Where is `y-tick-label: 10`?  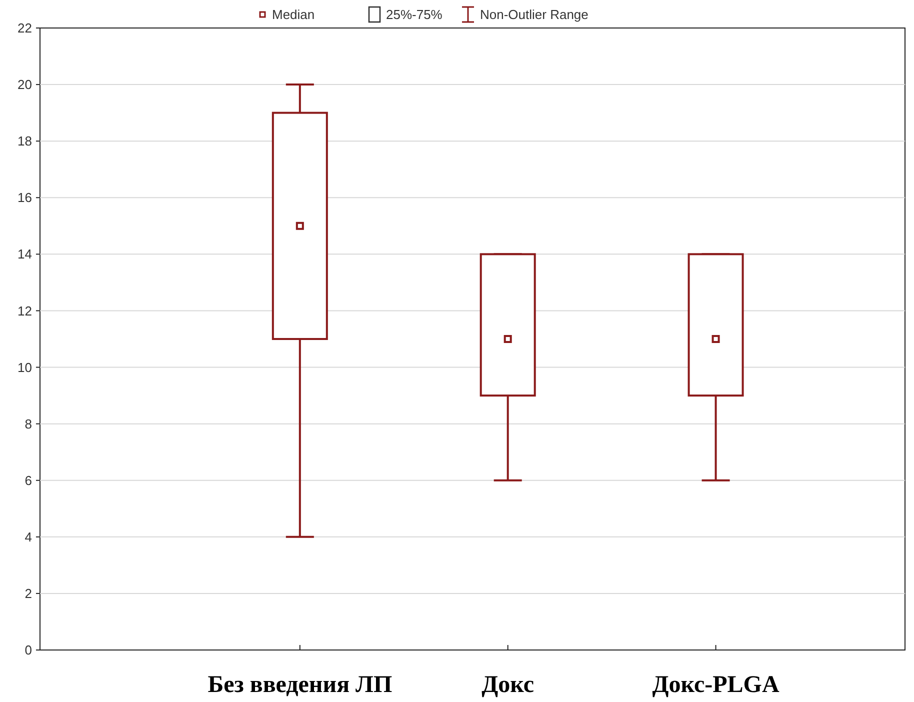
y-tick-label: 10 is located at coordinates (25, 367).